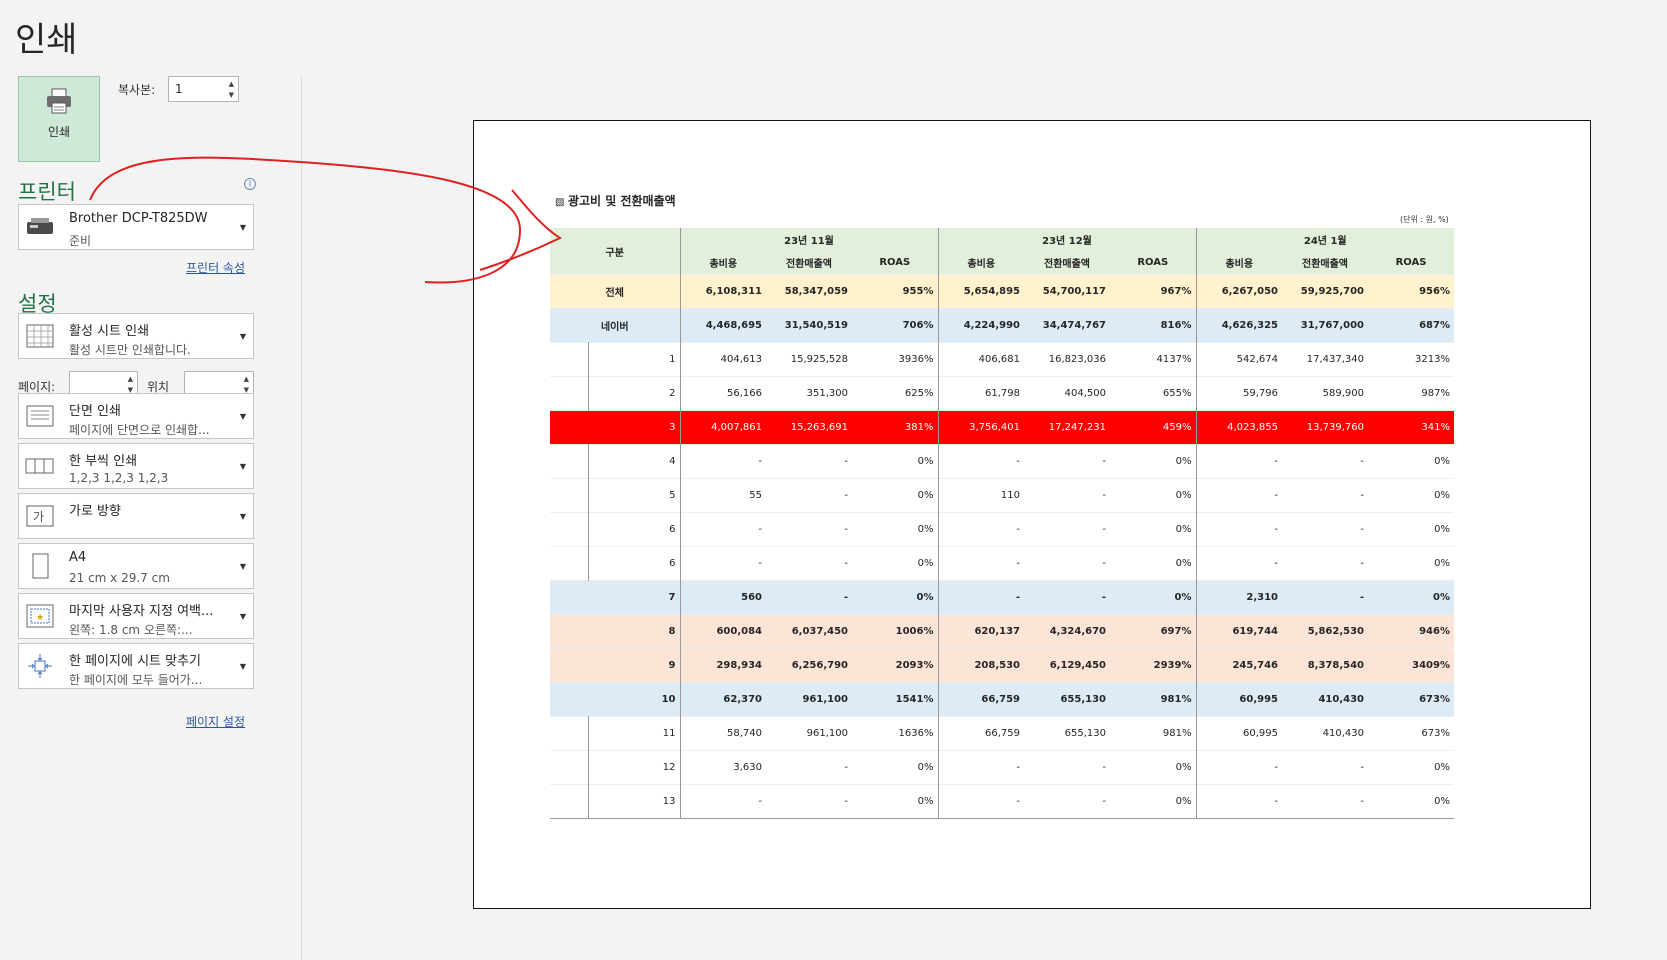 The height and width of the screenshot is (960, 1667). I want to click on orientation-dropdown: 가 가로 방향 ▼, so click(136, 516).